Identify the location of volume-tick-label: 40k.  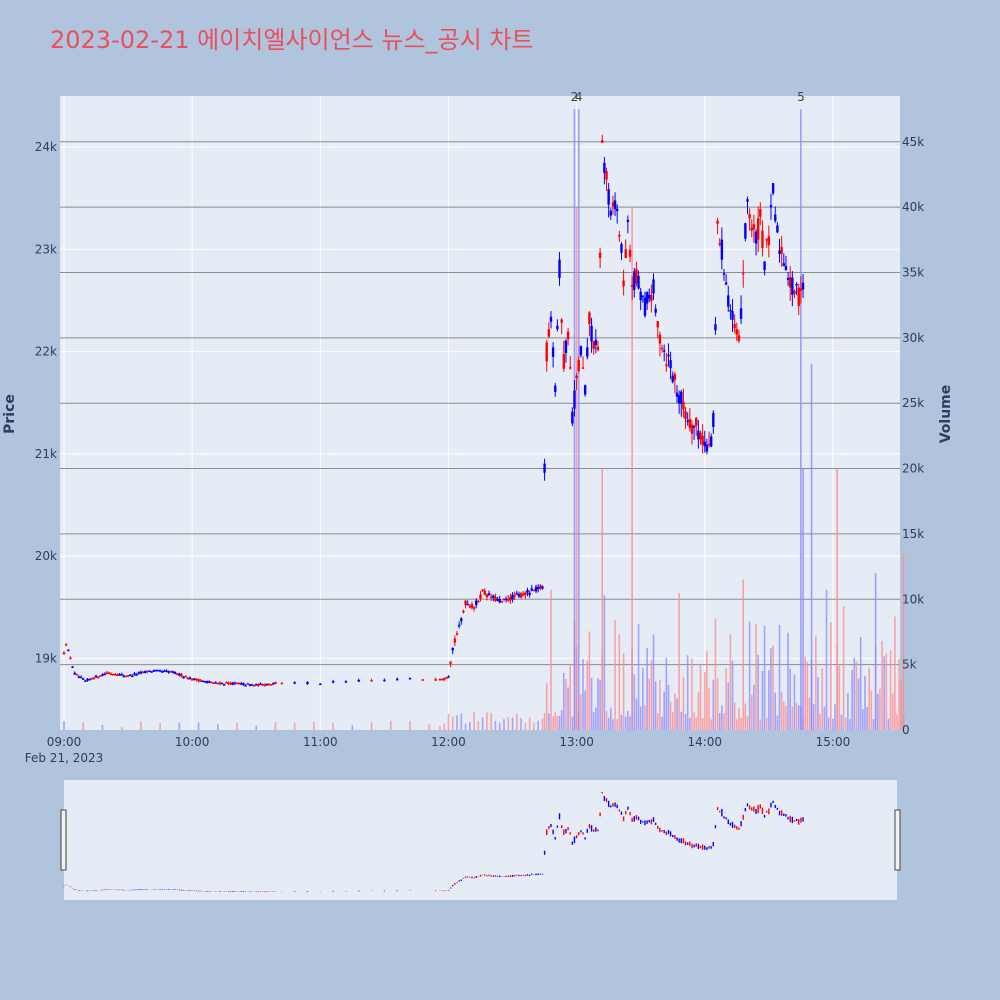
(913, 207).